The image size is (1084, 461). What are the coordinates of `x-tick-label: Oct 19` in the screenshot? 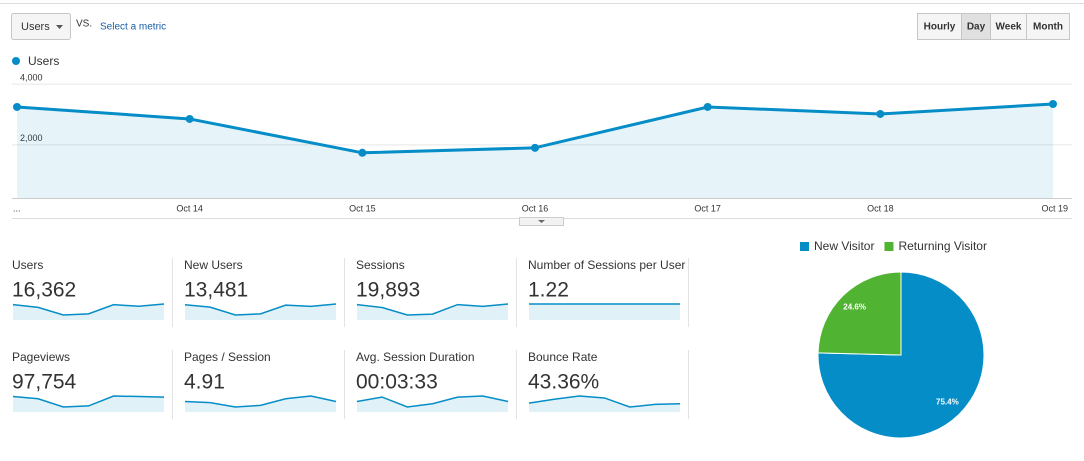 It's located at (1054, 208).